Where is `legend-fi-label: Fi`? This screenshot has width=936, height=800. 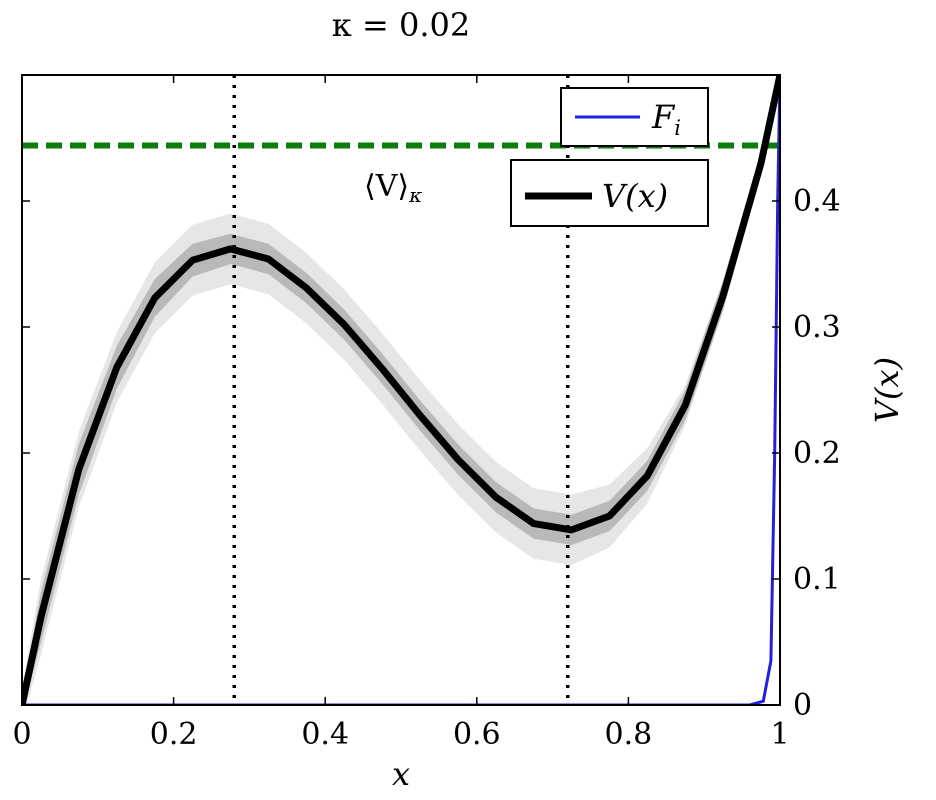 legend-fi-label: Fi is located at coordinates (666, 119).